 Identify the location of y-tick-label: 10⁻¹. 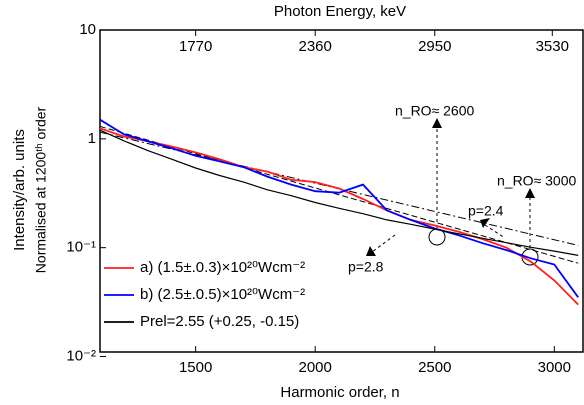
(81, 247).